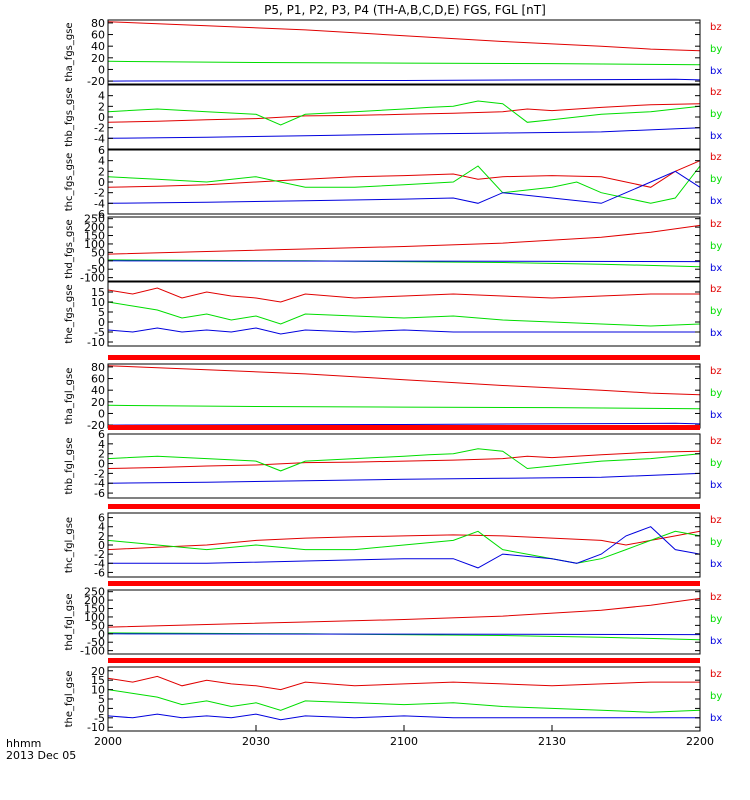 The image size is (750, 800). What do you see at coordinates (94, 592) in the screenshot?
I see `y-tick-label: 250` at bounding box center [94, 592].